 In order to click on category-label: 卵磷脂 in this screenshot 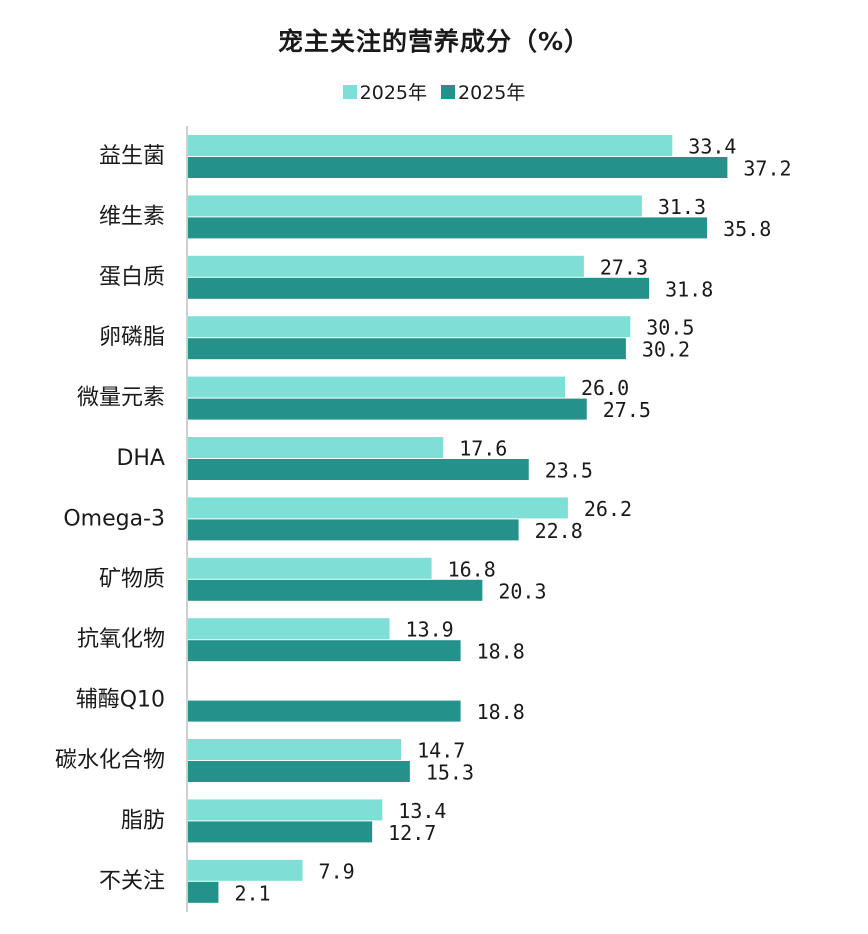, I will do `click(132, 337)`.